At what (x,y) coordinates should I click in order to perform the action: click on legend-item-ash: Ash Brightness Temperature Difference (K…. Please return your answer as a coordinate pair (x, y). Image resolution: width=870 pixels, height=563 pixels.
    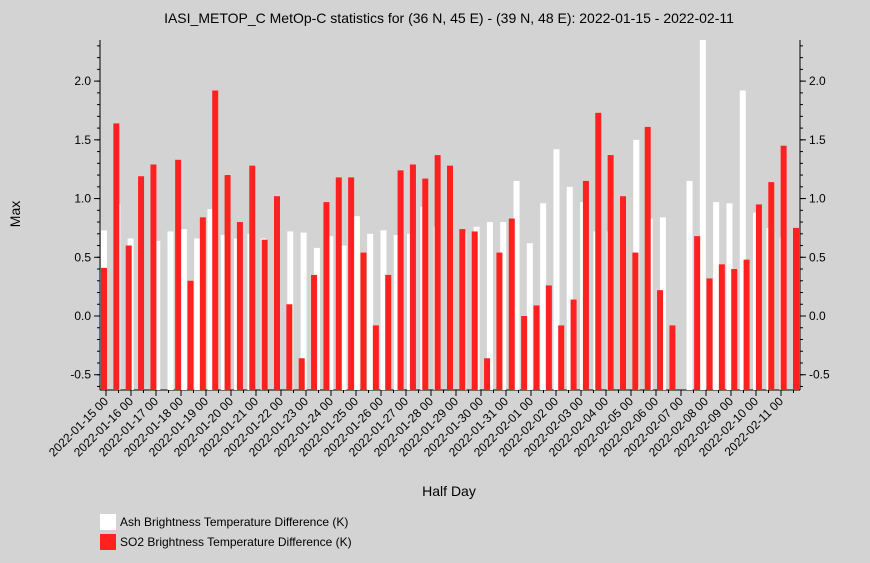
    Looking at the image, I should click on (226, 522).